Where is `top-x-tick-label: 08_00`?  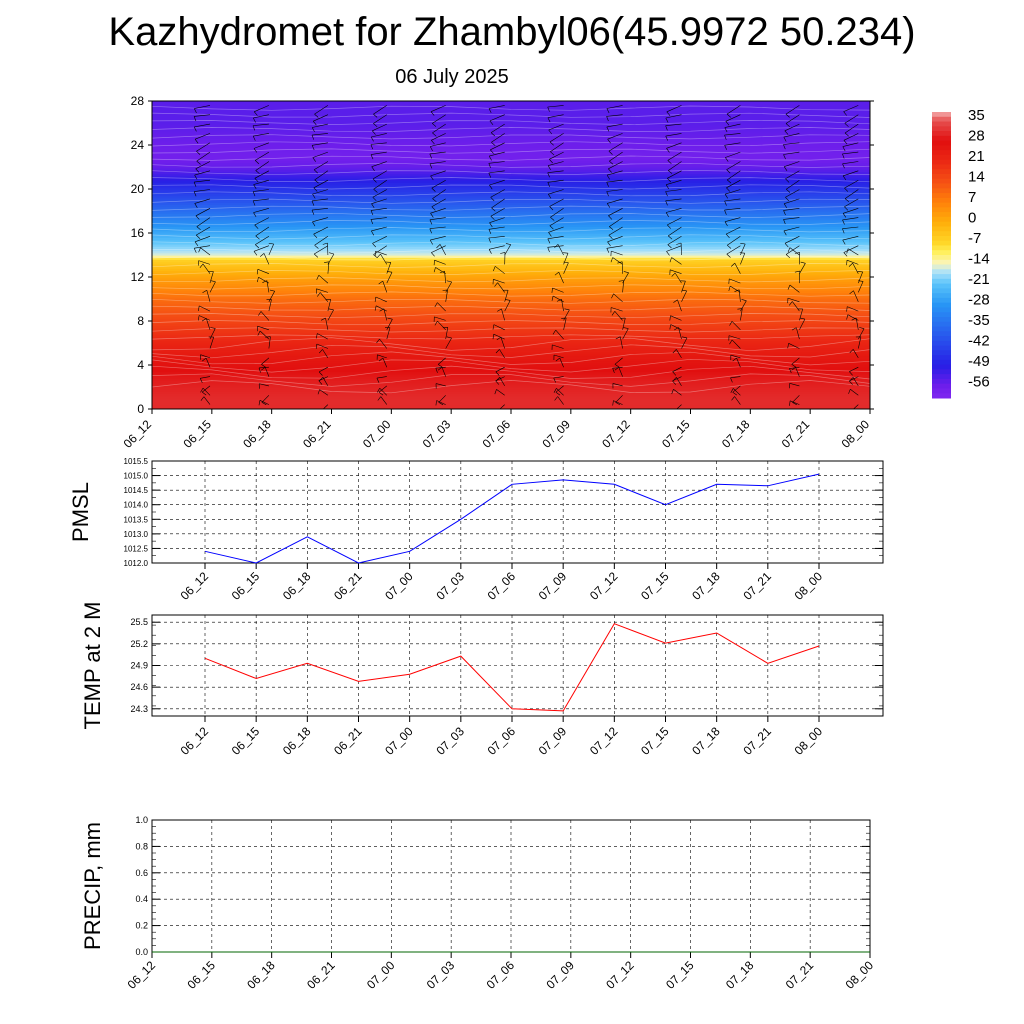 top-x-tick-label: 08_00 is located at coordinates (856, 434).